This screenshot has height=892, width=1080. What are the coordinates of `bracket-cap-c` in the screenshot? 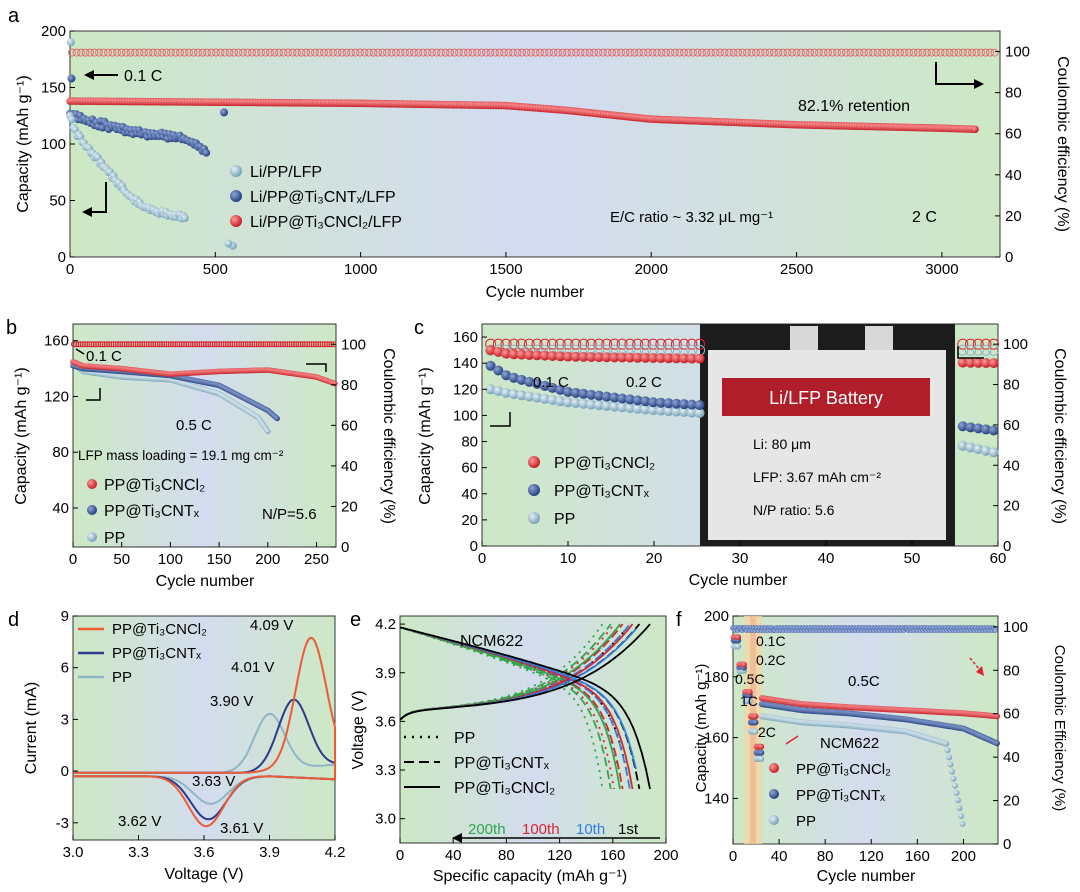 It's located at (500, 419).